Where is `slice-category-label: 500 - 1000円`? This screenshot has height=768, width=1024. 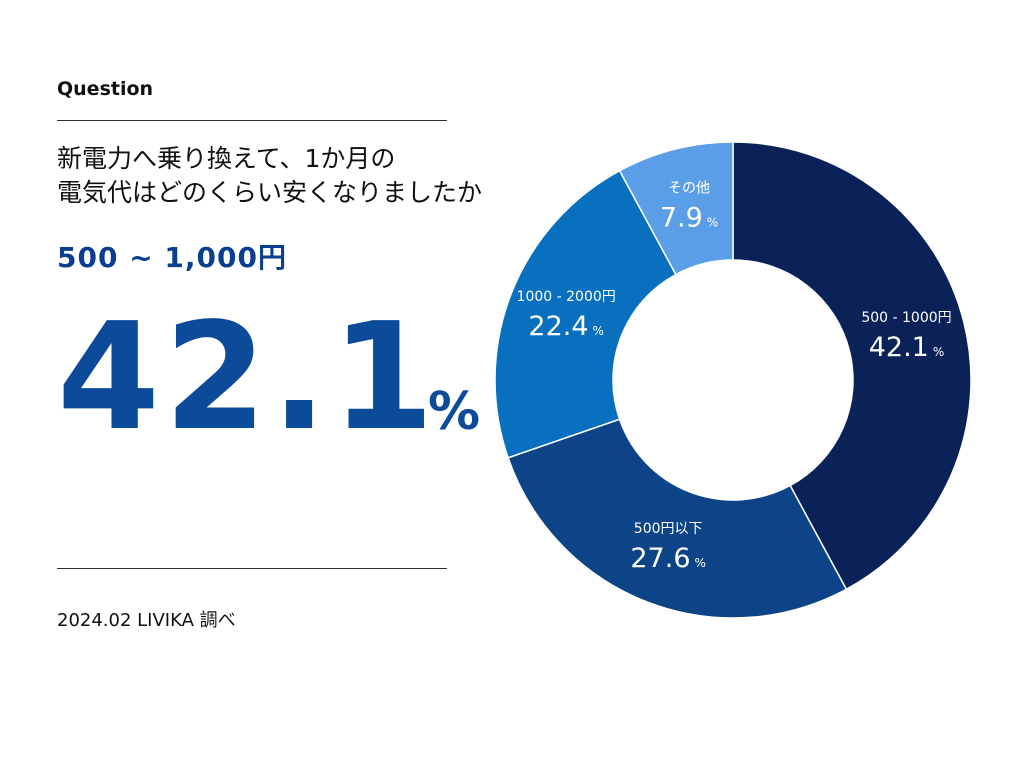
slice-category-label: 500 - 1000円 is located at coordinates (906, 318).